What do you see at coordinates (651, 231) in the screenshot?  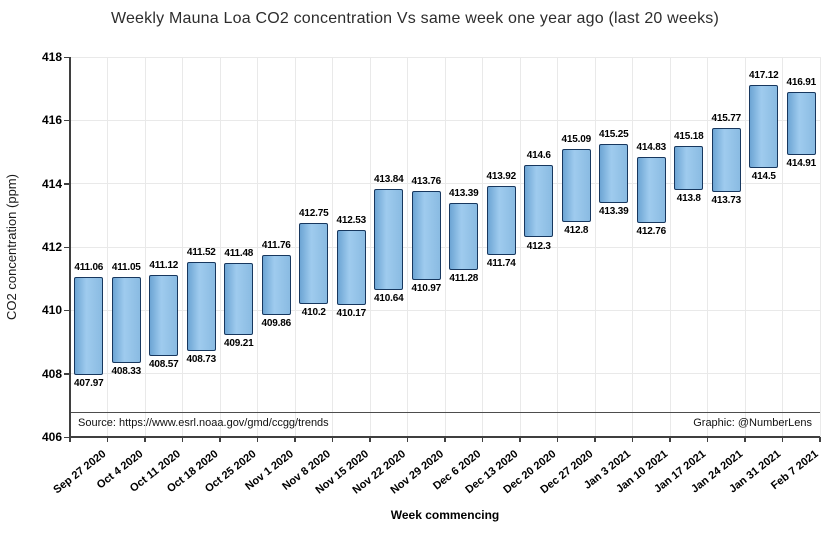 I see `bar-bottom-value-label: 412.76` at bounding box center [651, 231].